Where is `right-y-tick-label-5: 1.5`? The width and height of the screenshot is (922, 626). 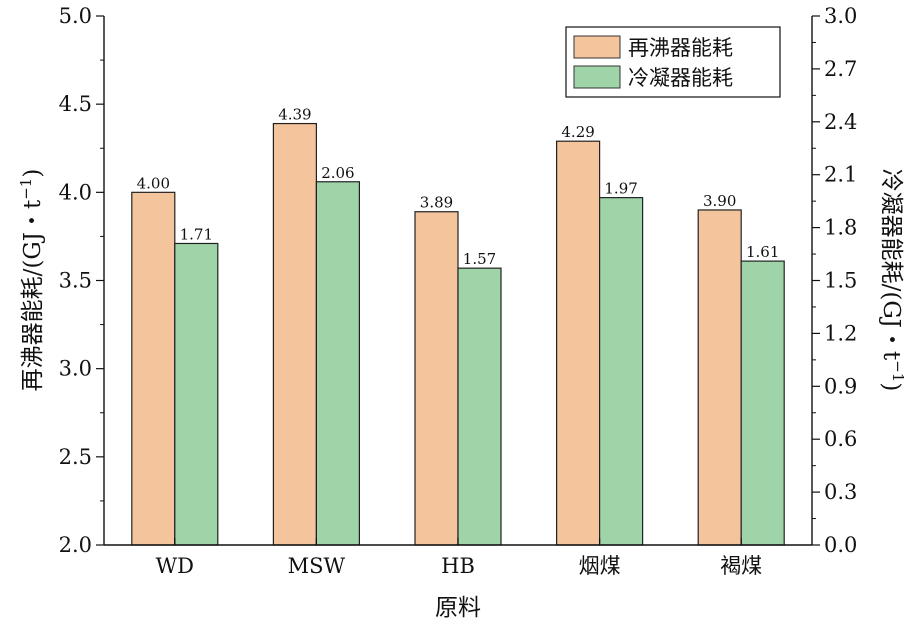
right-y-tick-label-5: 1.5 is located at coordinates (840, 281).